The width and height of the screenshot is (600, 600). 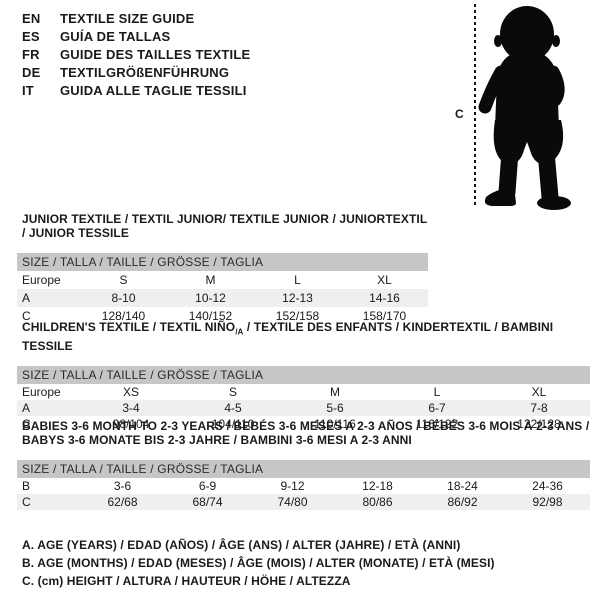 I want to click on size-value-cell: 68/74, so click(x=207, y=502).